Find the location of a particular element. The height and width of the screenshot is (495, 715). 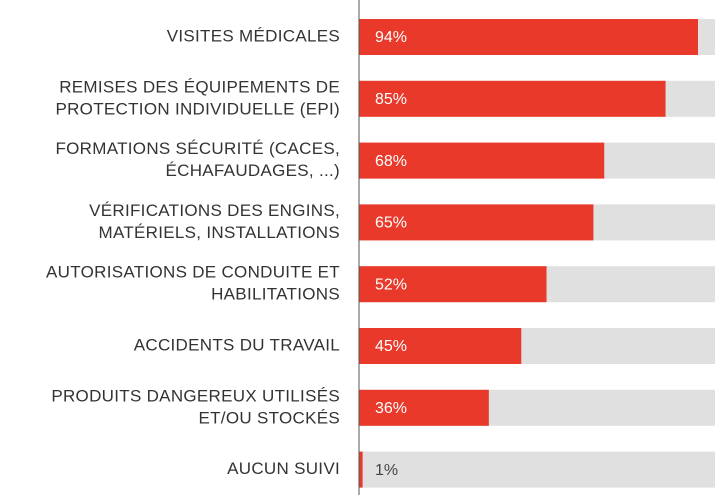

category-label: FORMATIONS SÉCURITÉ (CACES, is located at coordinates (197, 148).